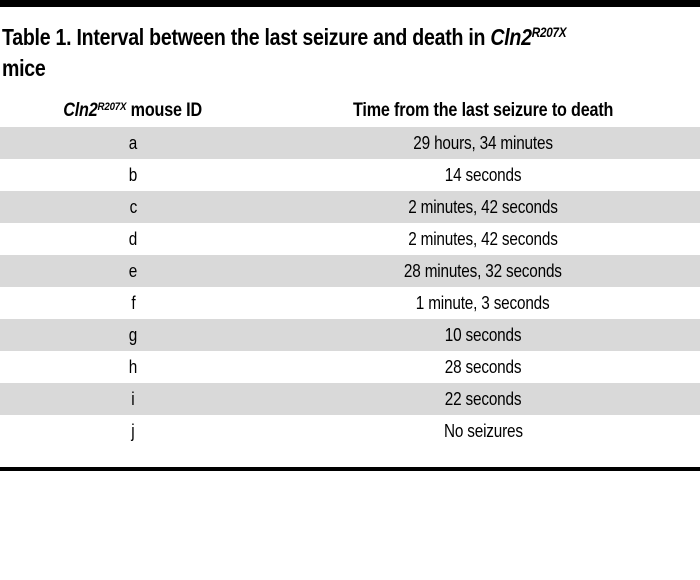  Describe the element at coordinates (483, 398) in the screenshot. I see `time-cell: 22 seconds` at that location.